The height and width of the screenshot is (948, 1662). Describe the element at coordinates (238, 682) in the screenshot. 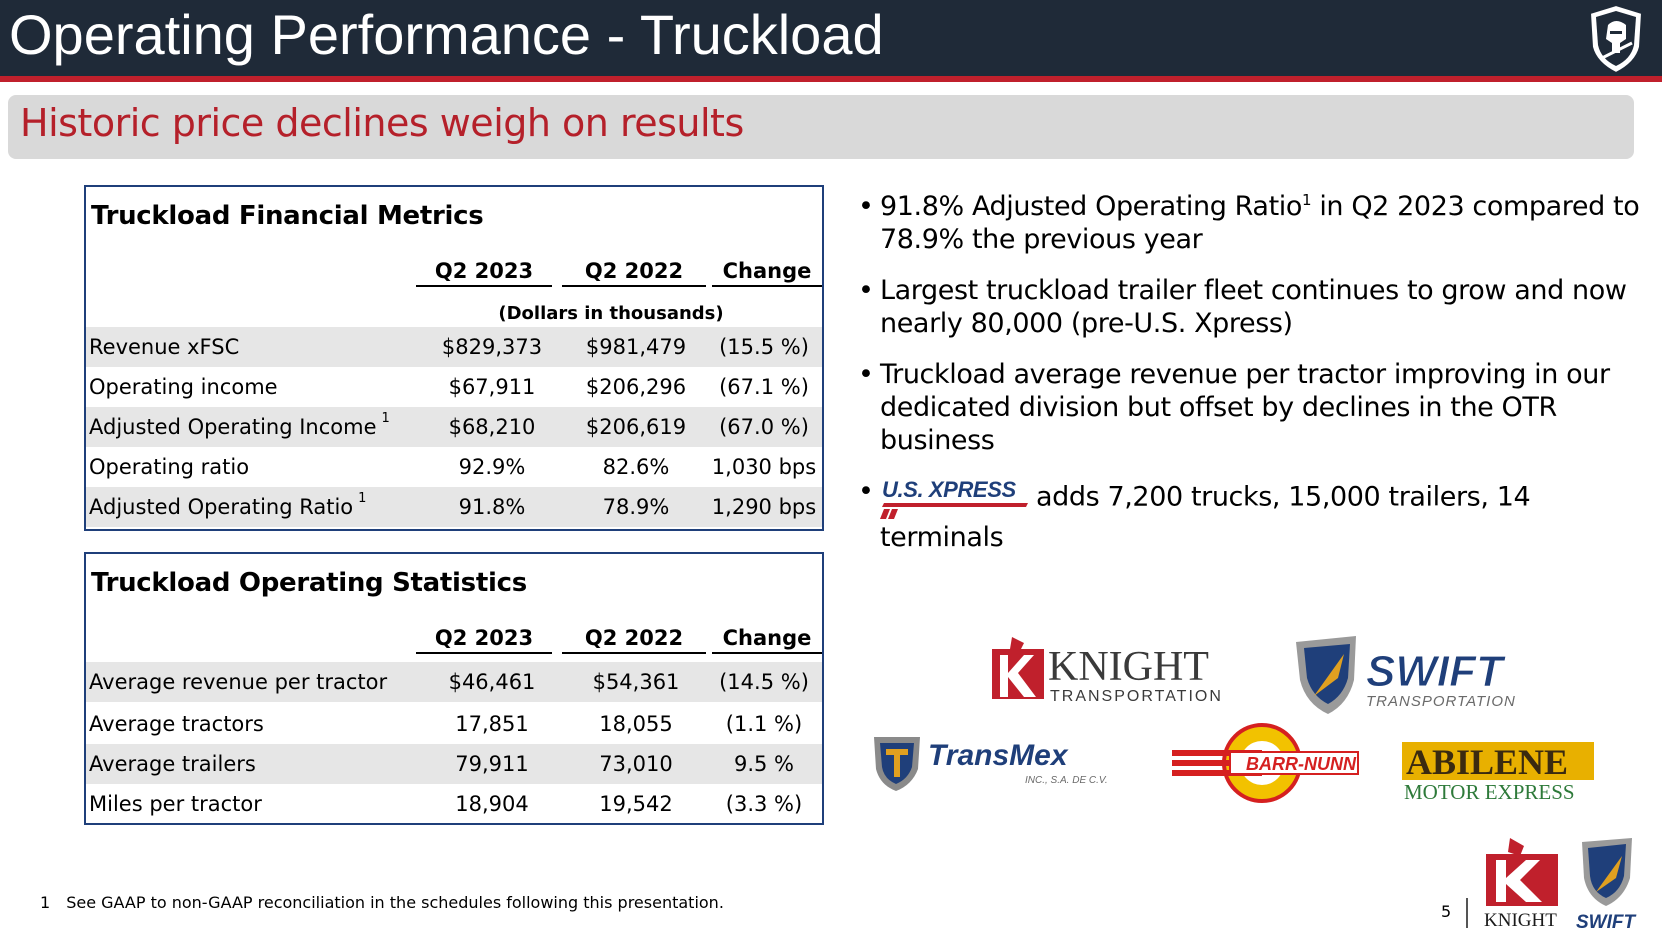

I see `row-label: Average revenue per tractor` at that location.